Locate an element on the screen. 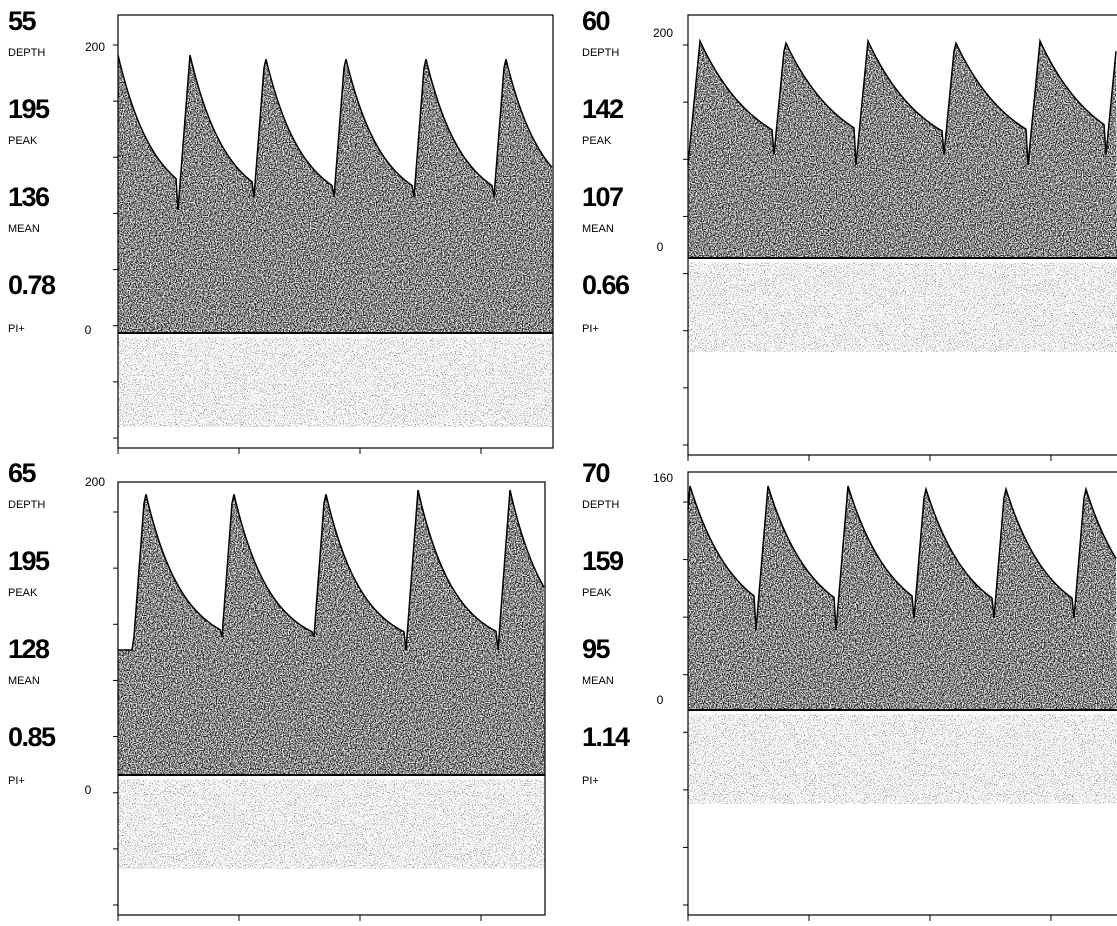 This screenshot has height=926, width=1117. readout-value: 1.14 is located at coordinates (606, 737).